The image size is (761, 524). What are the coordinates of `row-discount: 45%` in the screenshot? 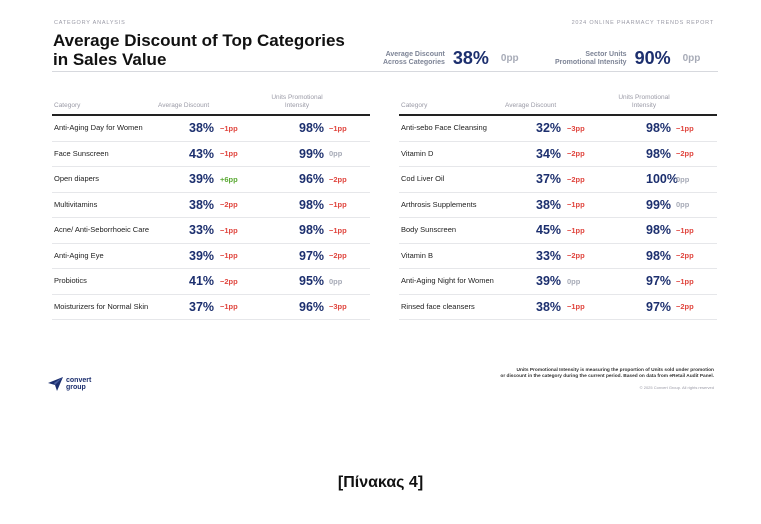 It's located at (549, 230).